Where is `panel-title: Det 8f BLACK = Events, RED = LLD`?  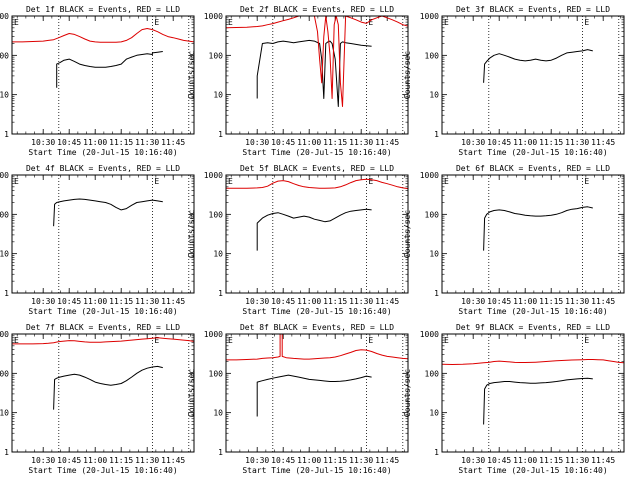 panel-title: Det 8f BLACK = Events, RED = LLD is located at coordinates (317, 327).